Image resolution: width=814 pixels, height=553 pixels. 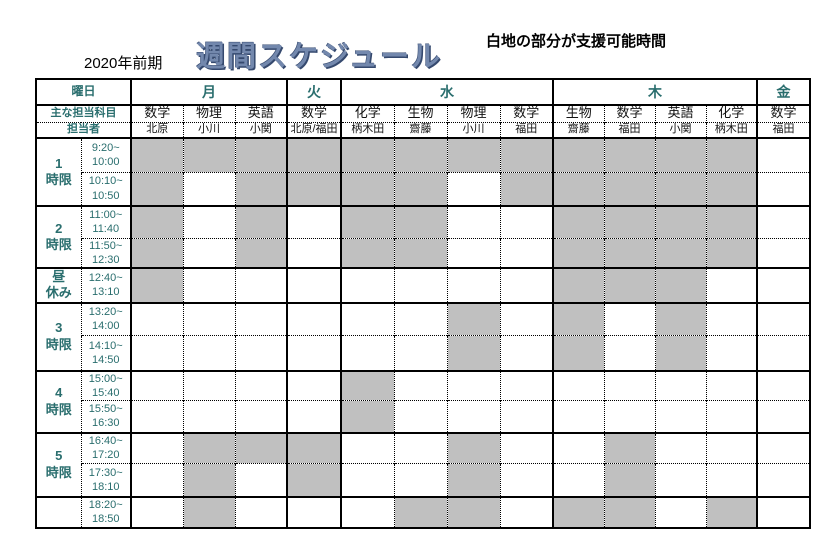 What do you see at coordinates (105, 221) in the screenshot?
I see `time-range: 11:00~ 11:40` at bounding box center [105, 221].